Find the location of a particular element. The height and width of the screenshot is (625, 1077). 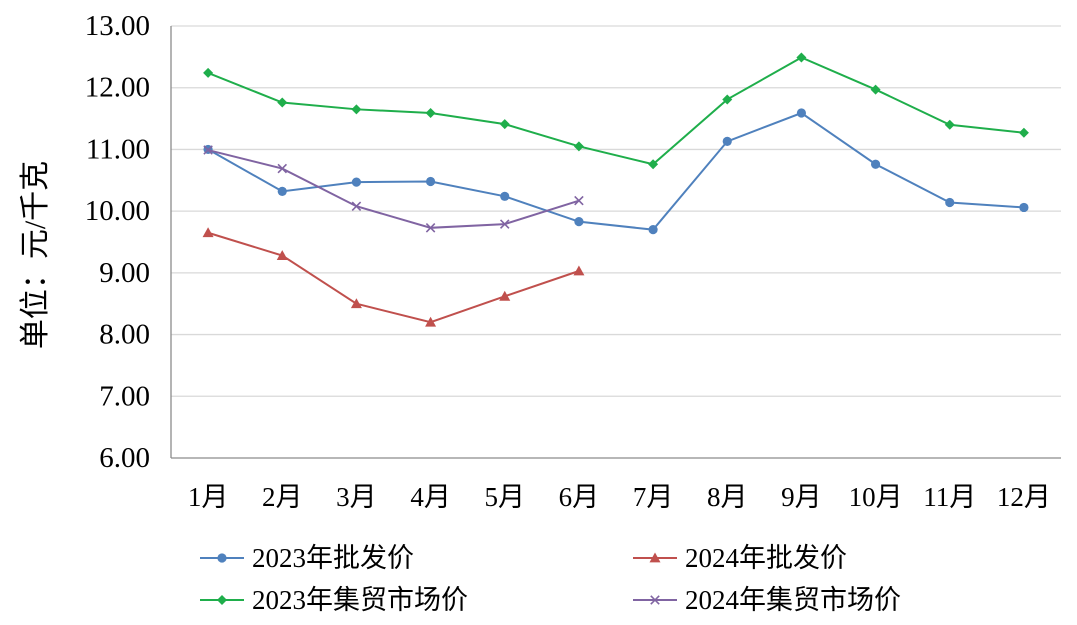

x-tick-label: 9月 is located at coordinates (801, 497).